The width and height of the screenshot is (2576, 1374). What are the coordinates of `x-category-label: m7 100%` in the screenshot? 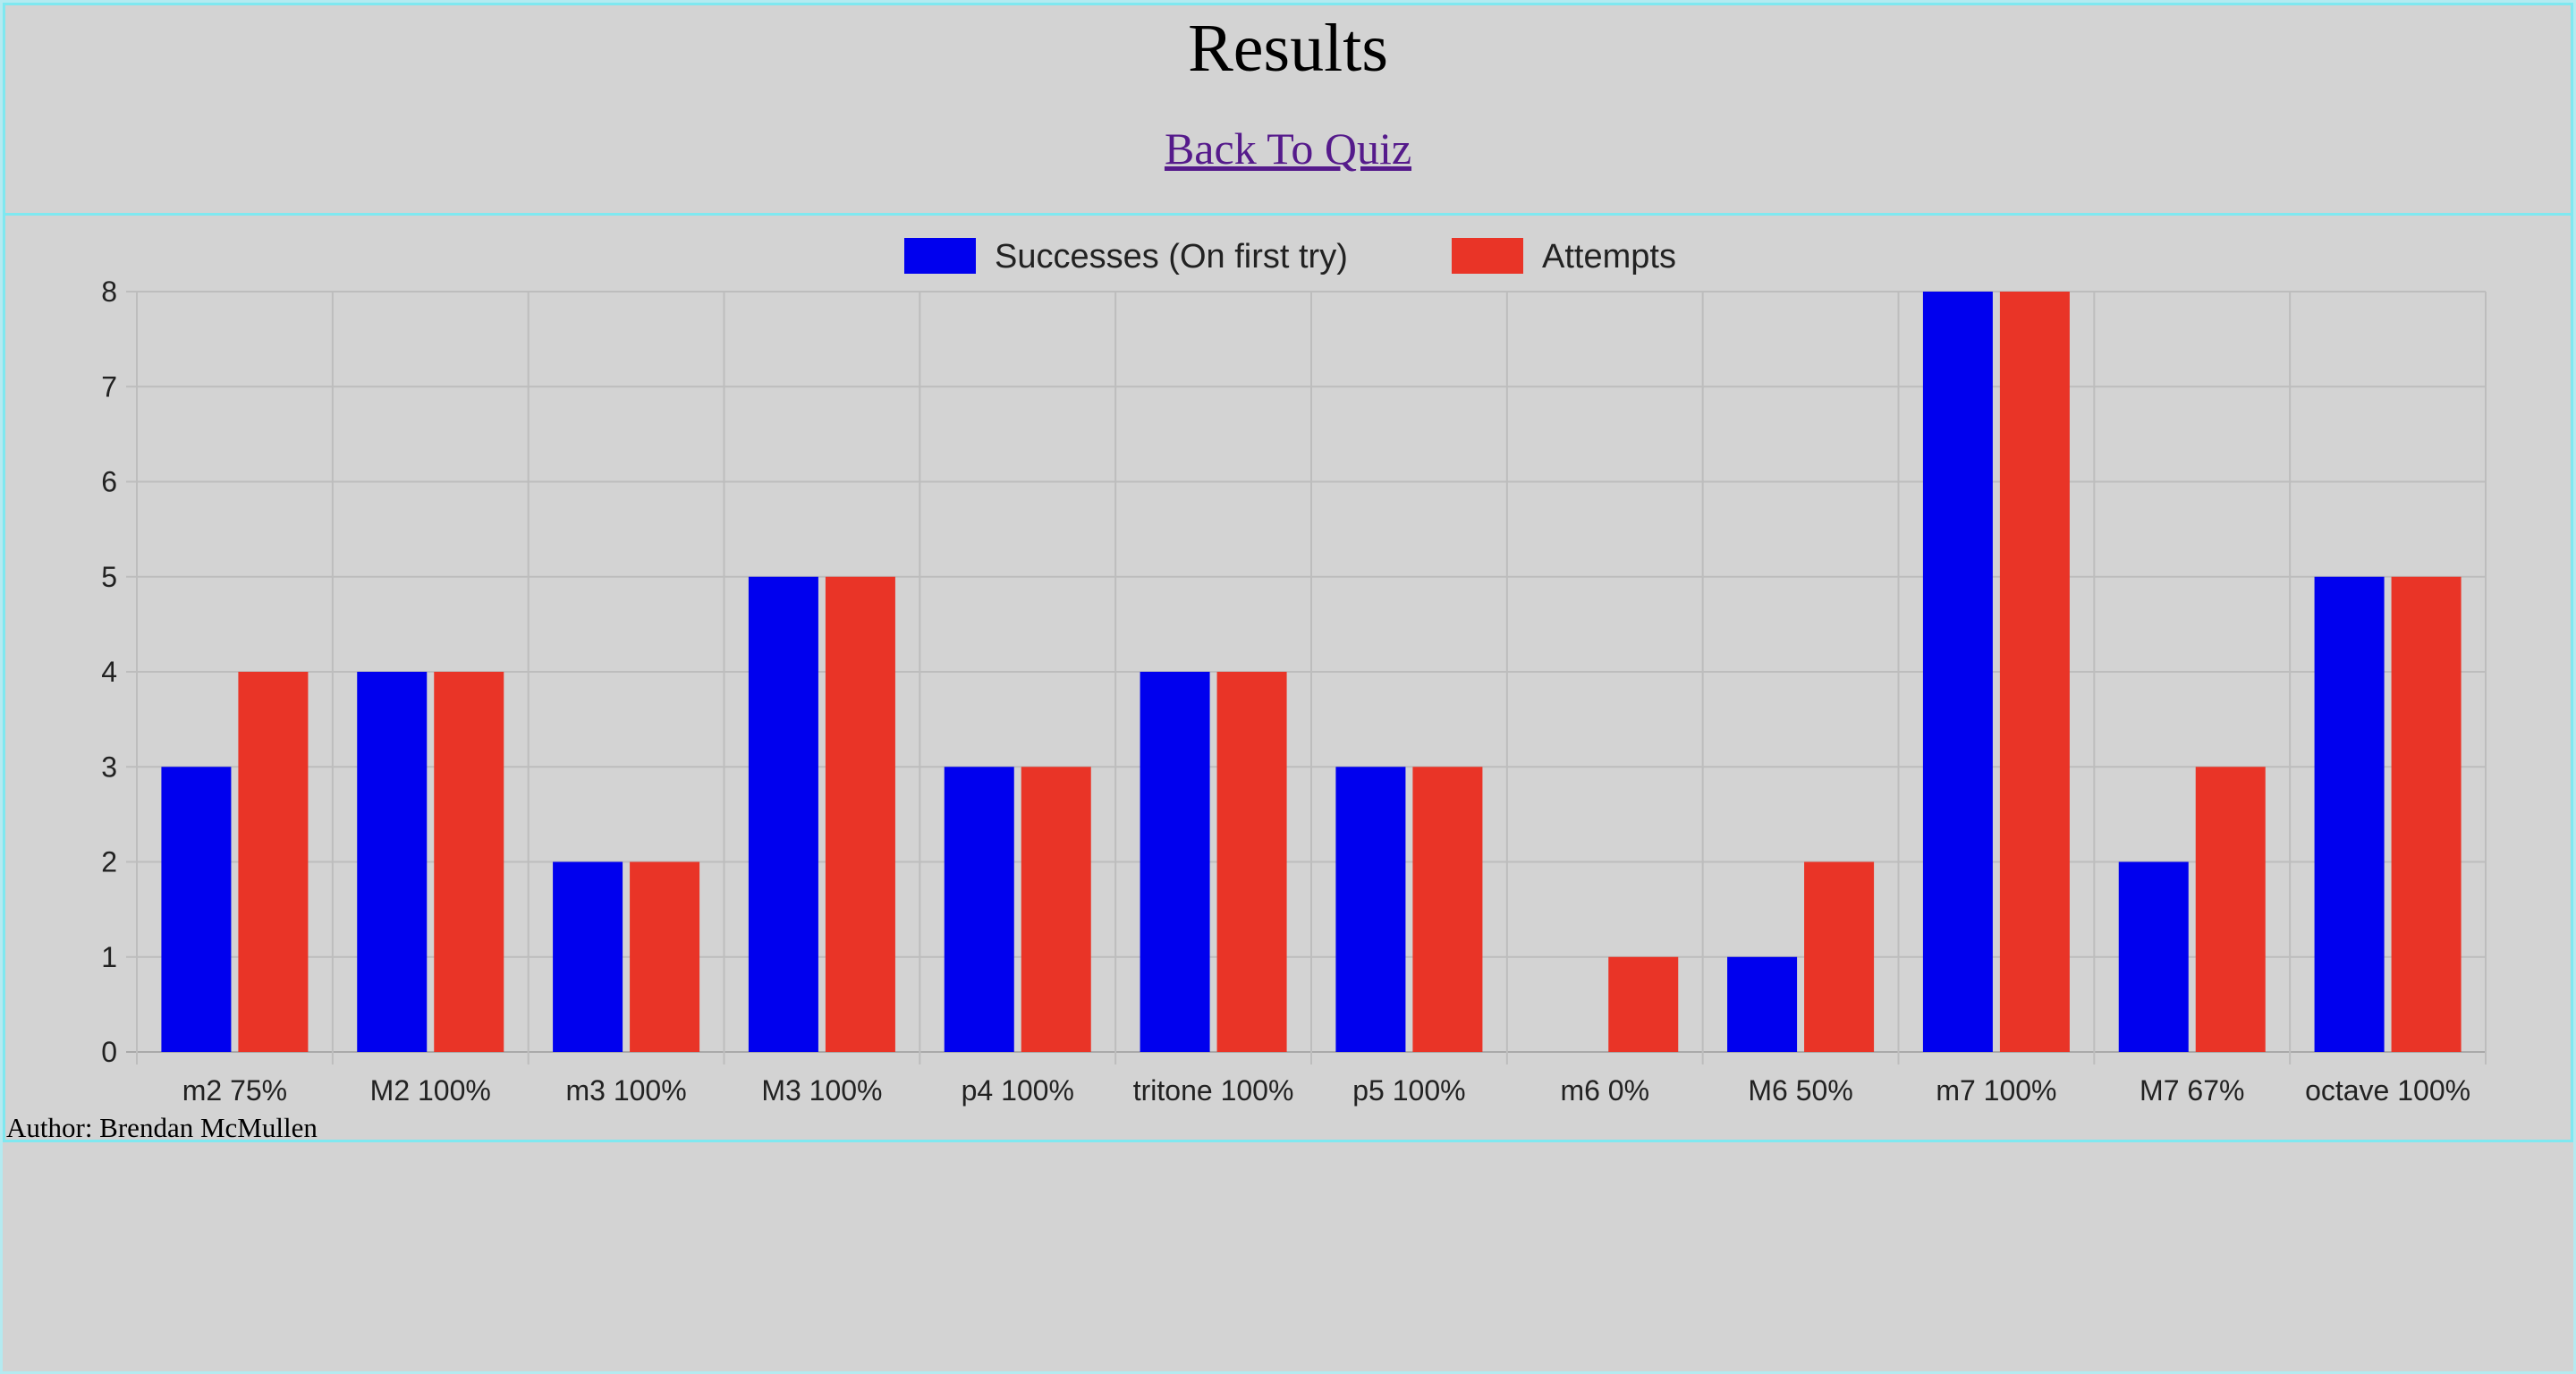 It's located at (1996, 1090).